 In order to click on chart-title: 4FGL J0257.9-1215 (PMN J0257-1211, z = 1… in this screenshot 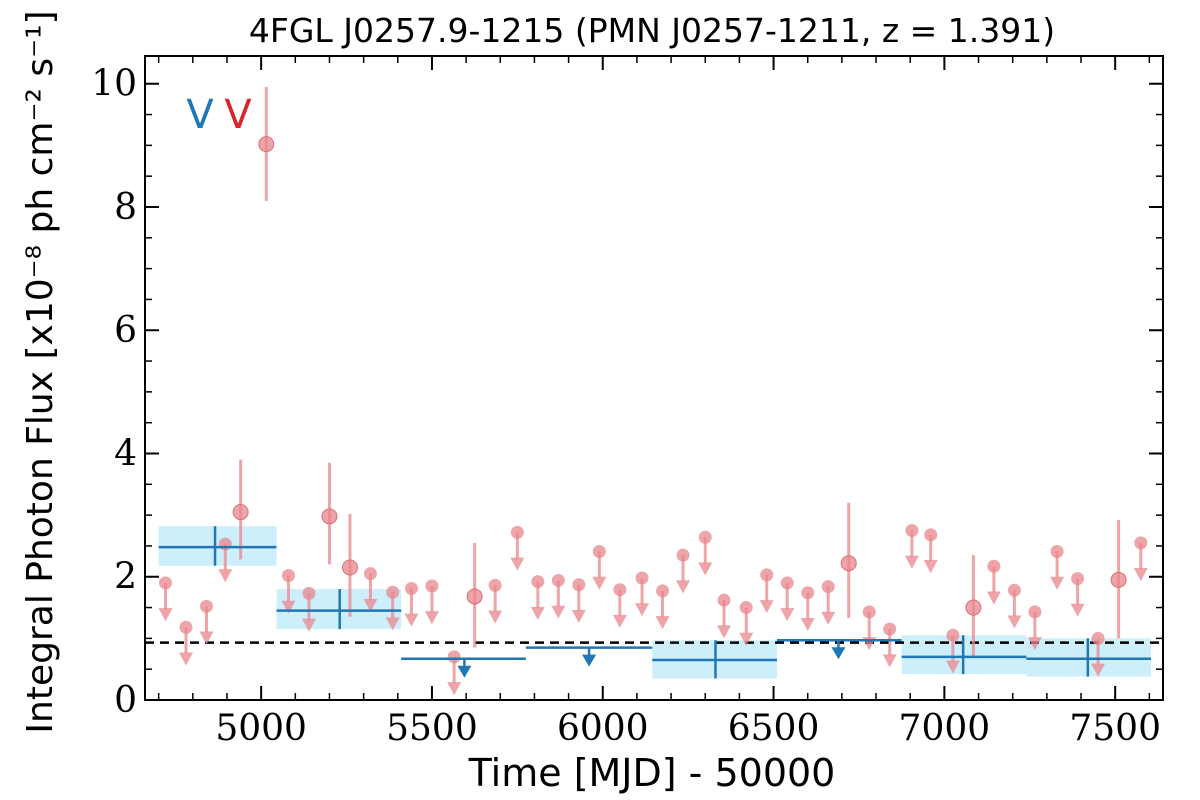, I will do `click(652, 30)`.